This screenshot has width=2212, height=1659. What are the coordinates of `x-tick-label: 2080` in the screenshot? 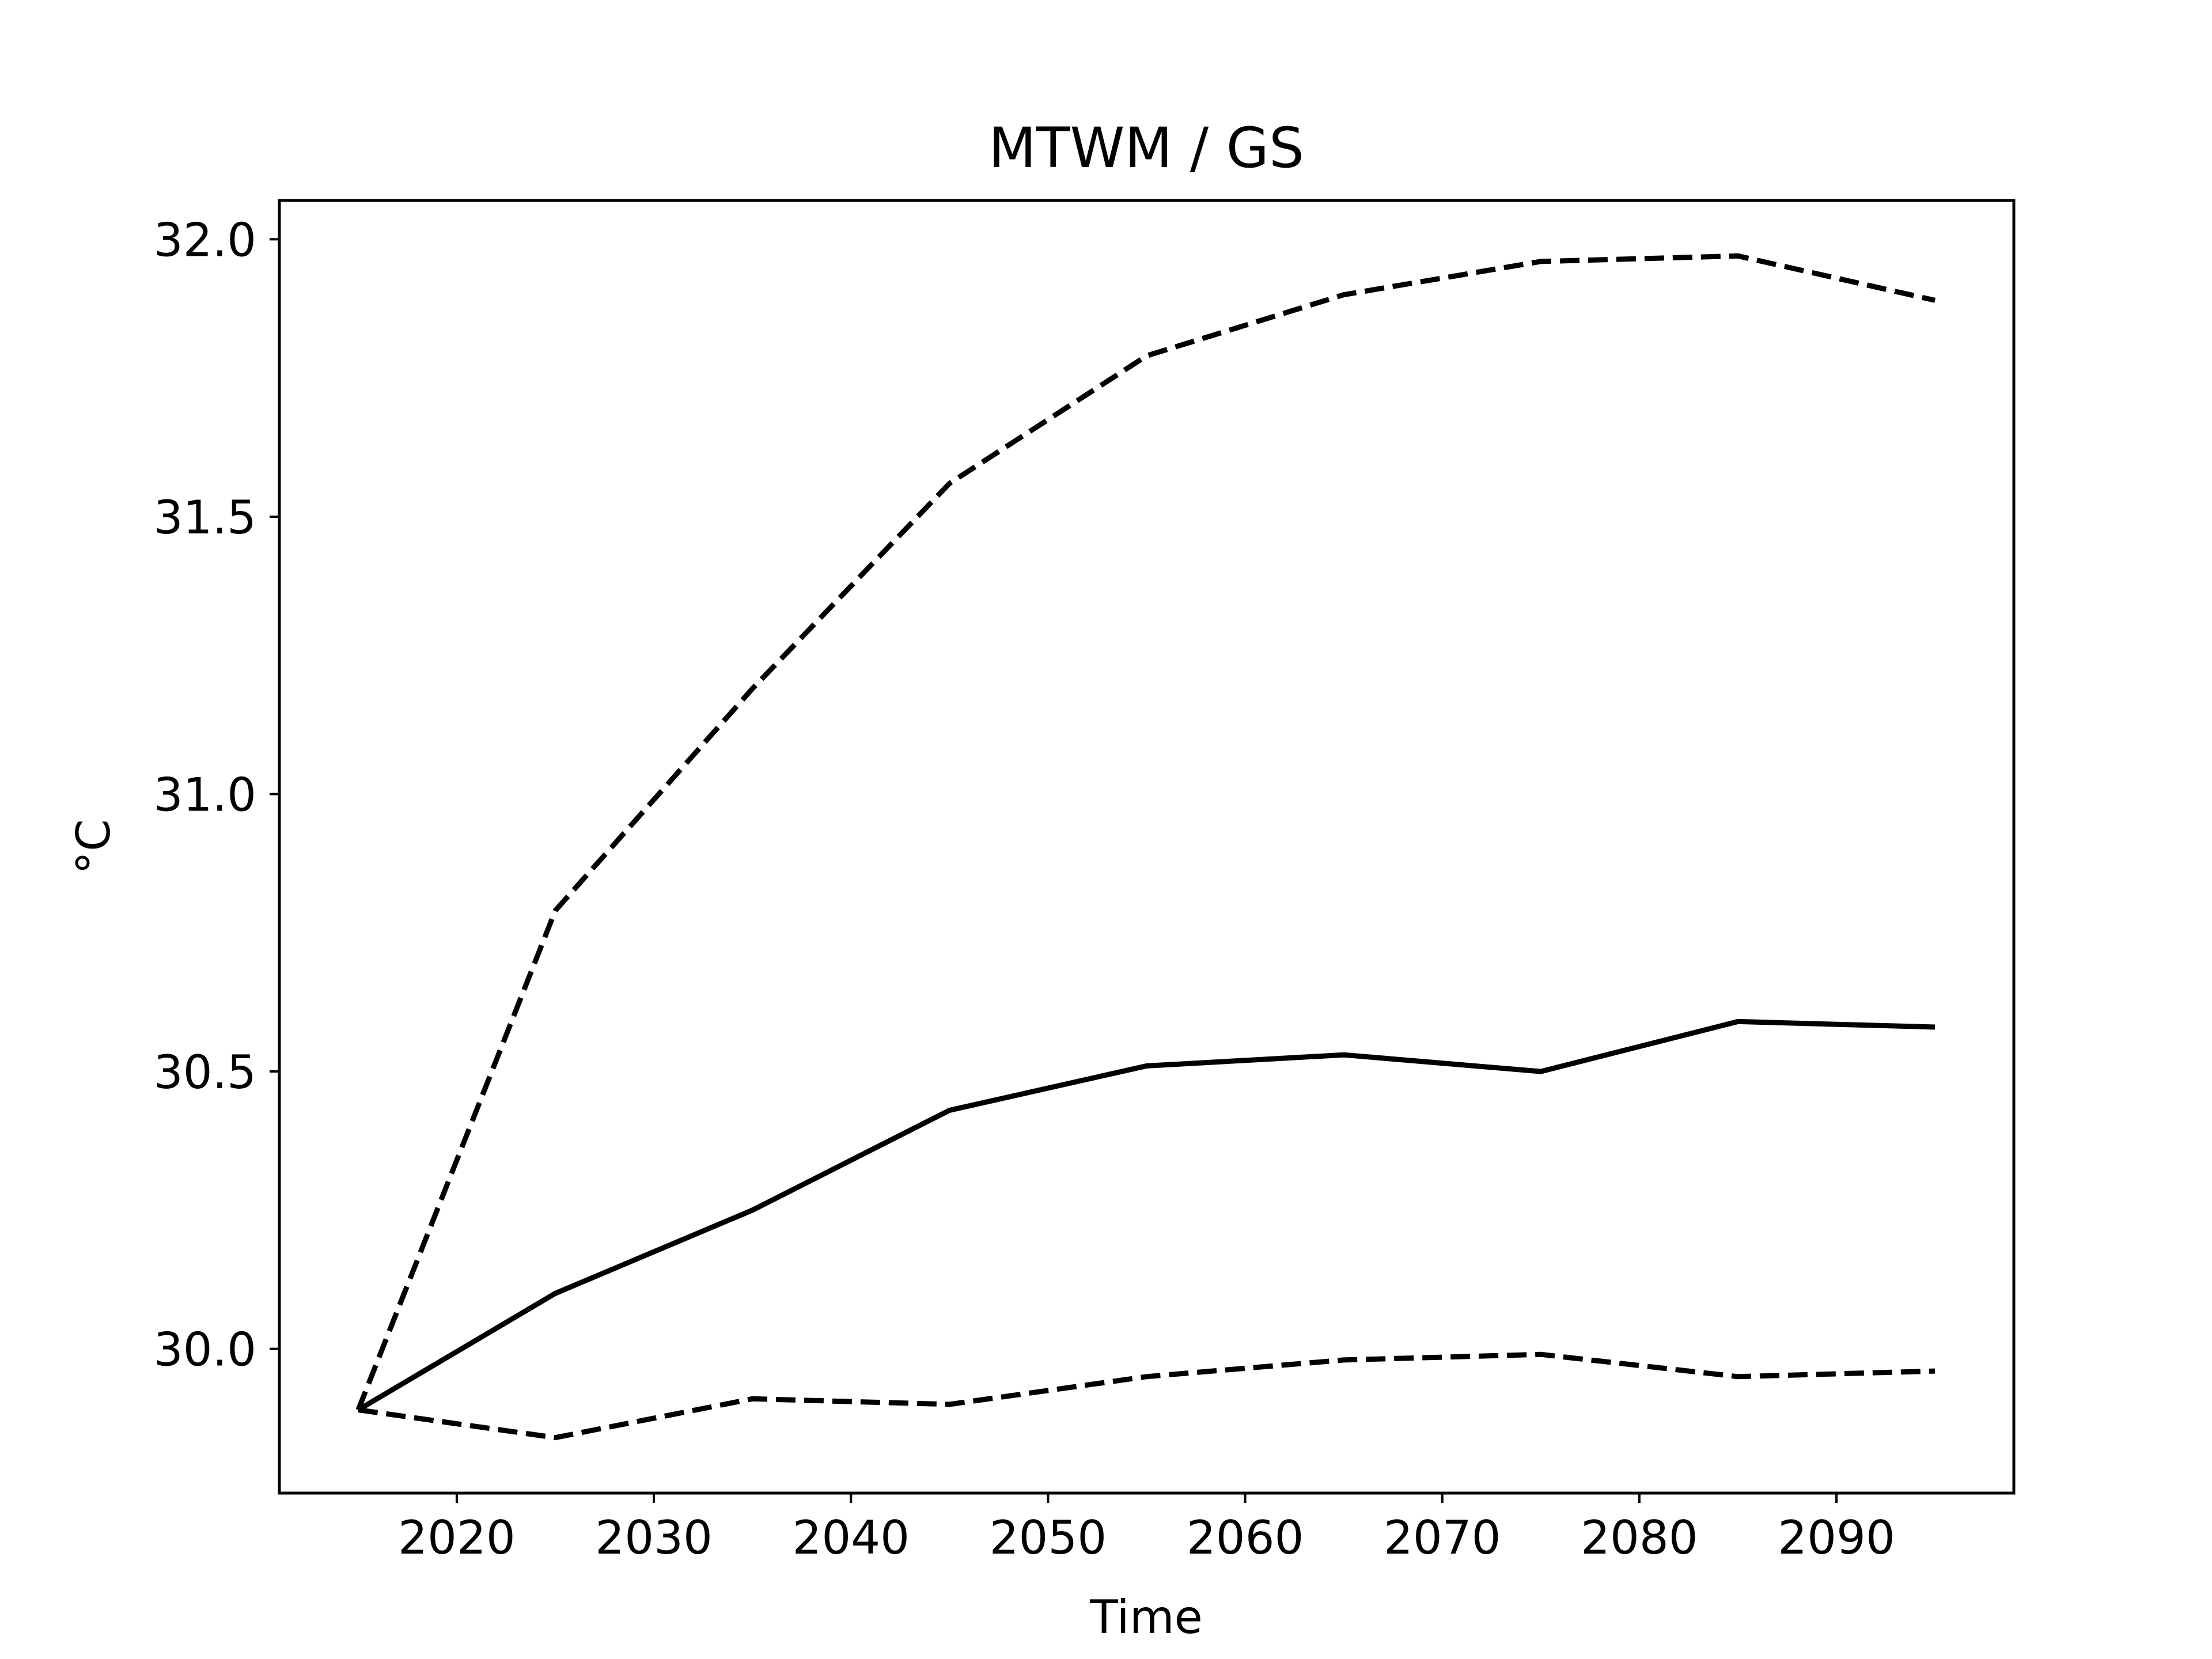 It's located at (1639, 1538).